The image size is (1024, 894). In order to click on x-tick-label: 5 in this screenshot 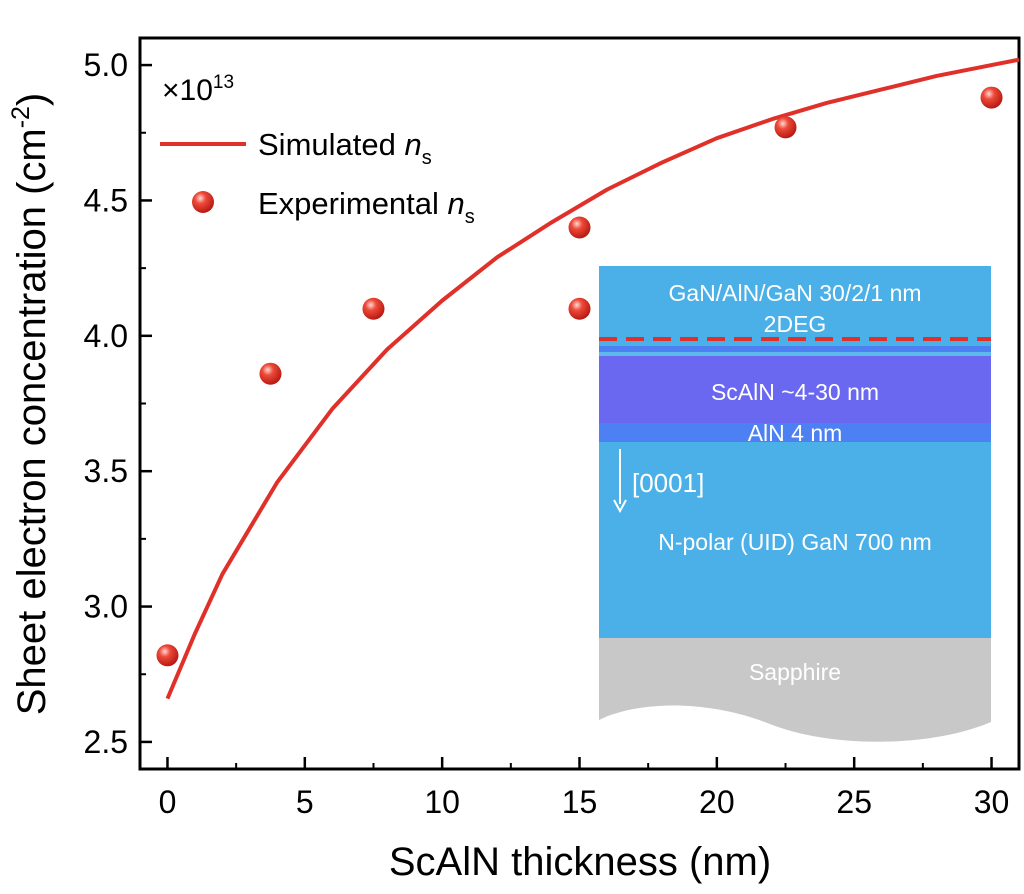, I will do `click(305, 802)`.